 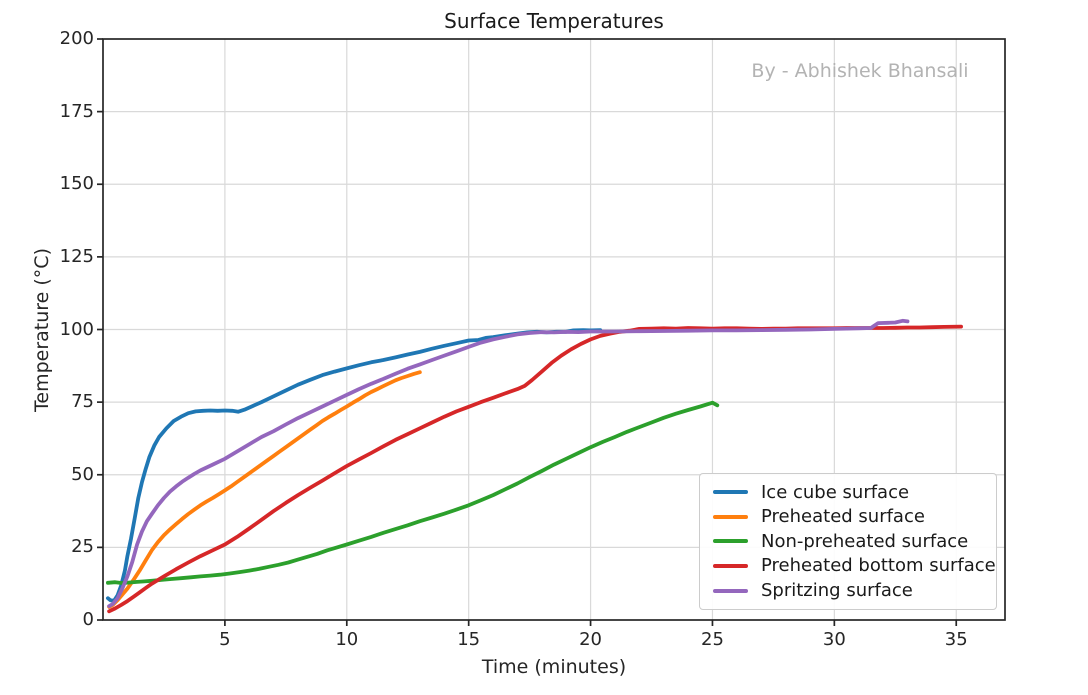 I want to click on legend-label: Spritzing surface, so click(x=837, y=590).